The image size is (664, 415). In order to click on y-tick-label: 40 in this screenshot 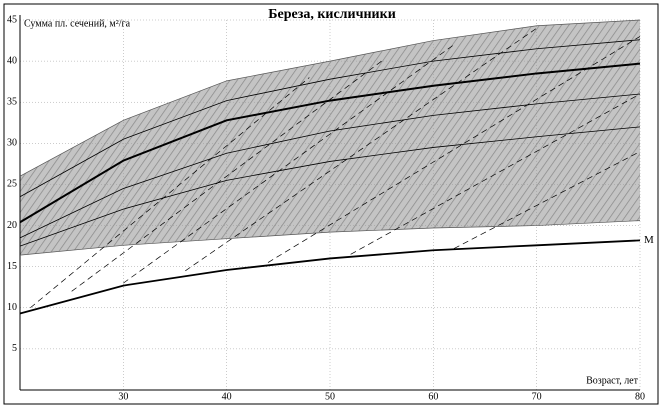, I will do `click(12, 60)`.